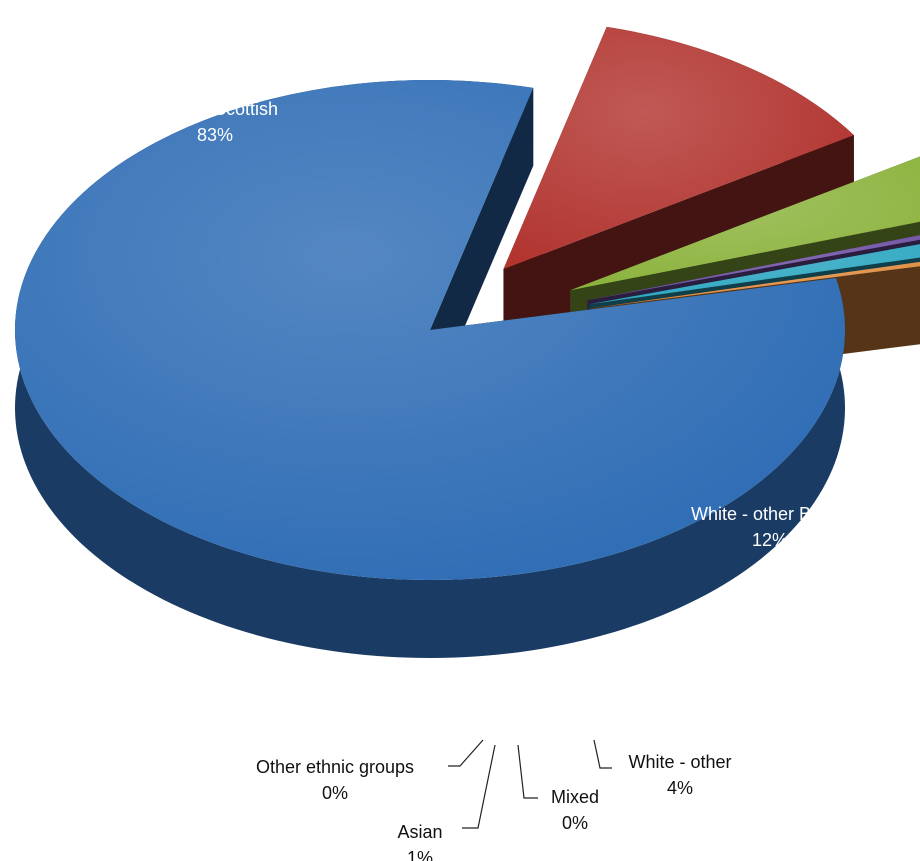 This screenshot has height=861, width=920. I want to click on leader-line-white-other, so click(602, 754).